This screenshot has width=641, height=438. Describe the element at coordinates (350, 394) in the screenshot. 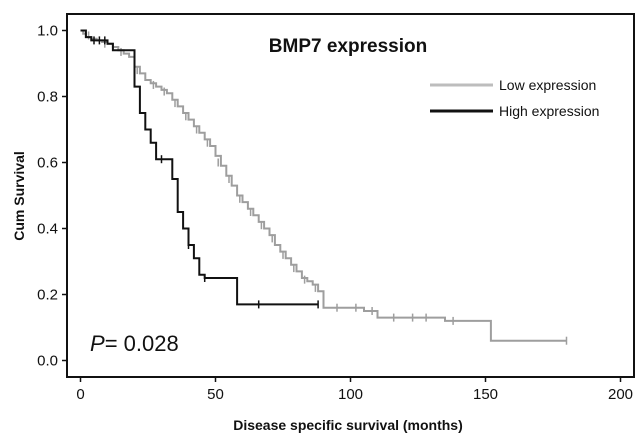

I see `x-tick-label: 100` at that location.